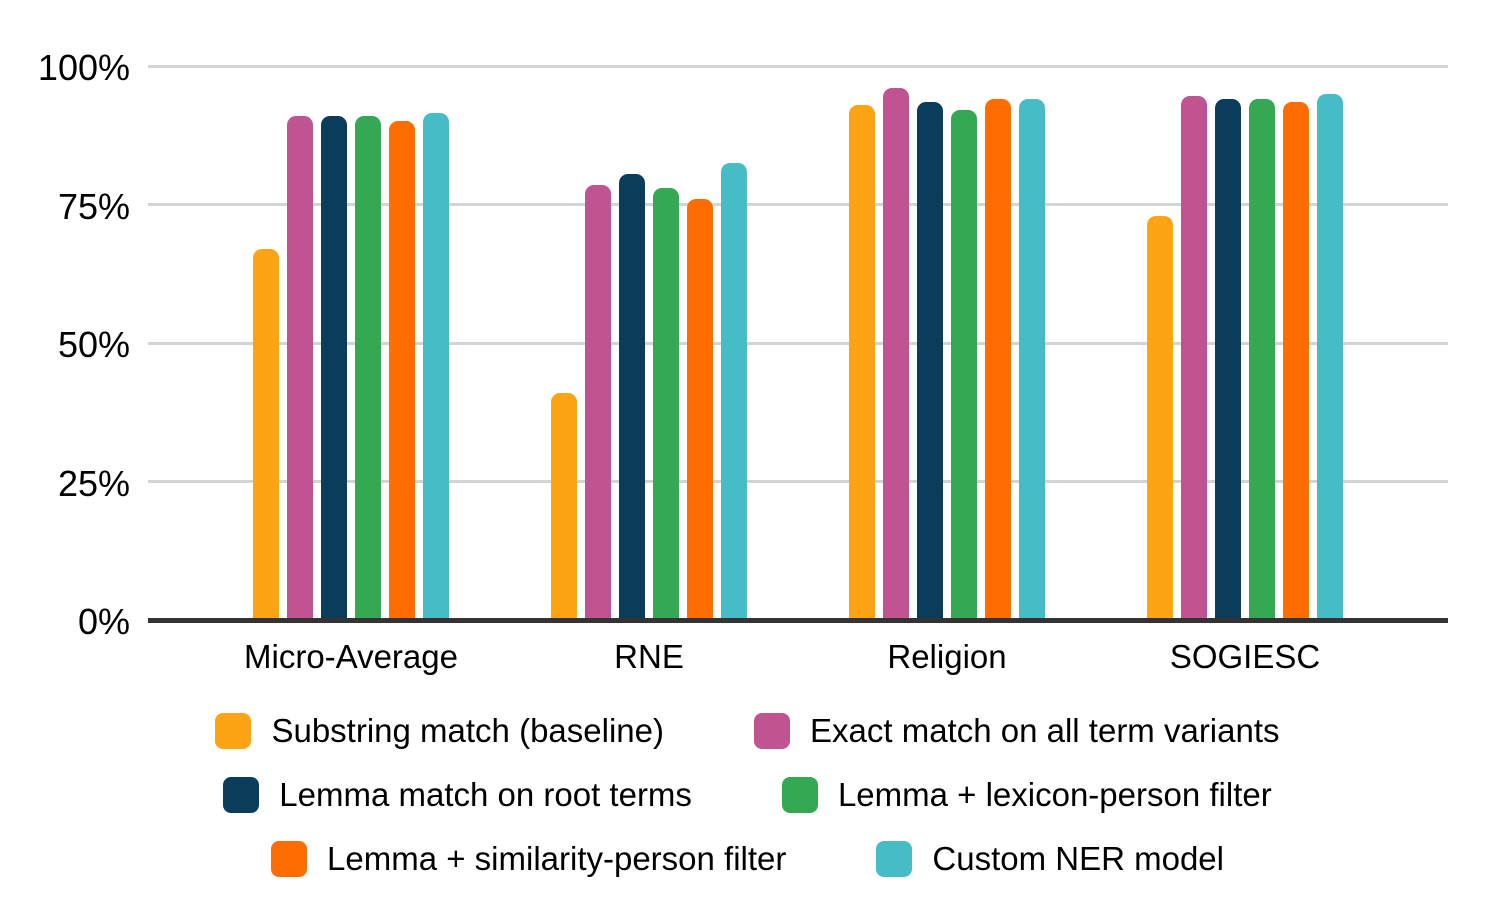 The image size is (1495, 921). I want to click on bar-group-rne, so click(649, 343).